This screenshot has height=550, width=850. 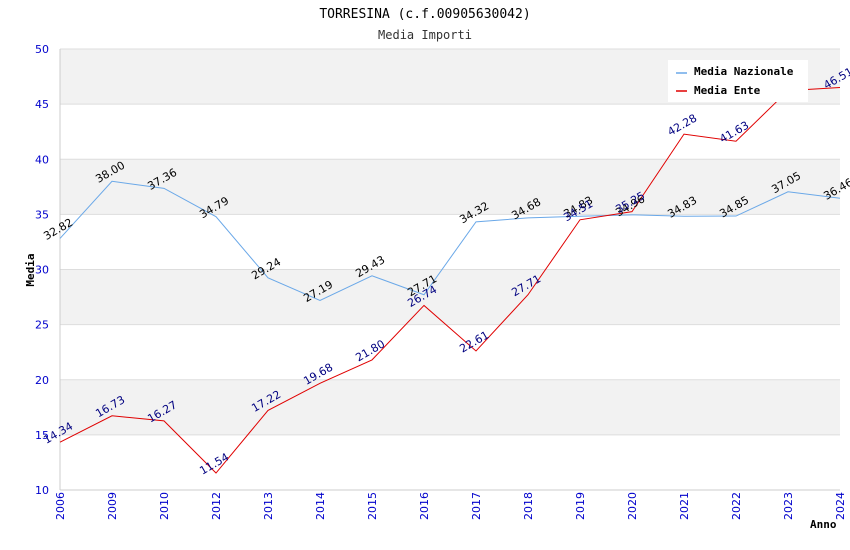 I want to click on x-tick-label: 2013, so click(x=268, y=506).